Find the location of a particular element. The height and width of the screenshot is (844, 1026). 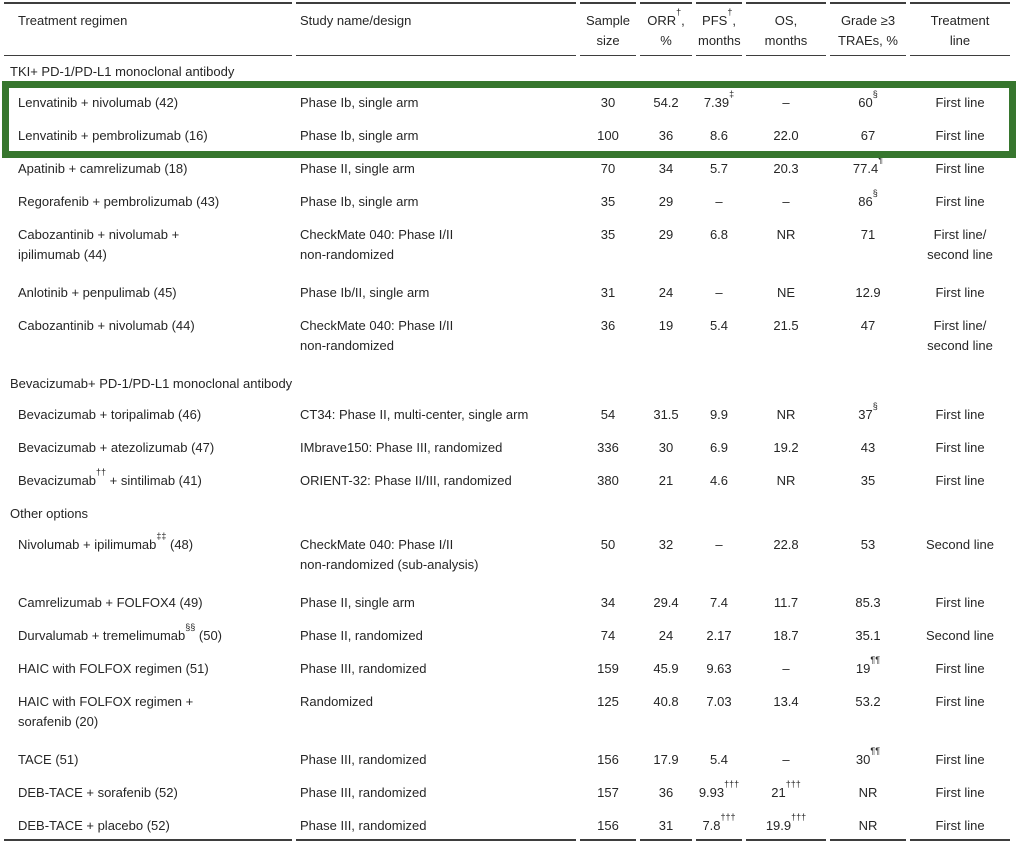

pfs-cell: 6.9 is located at coordinates (719, 447).